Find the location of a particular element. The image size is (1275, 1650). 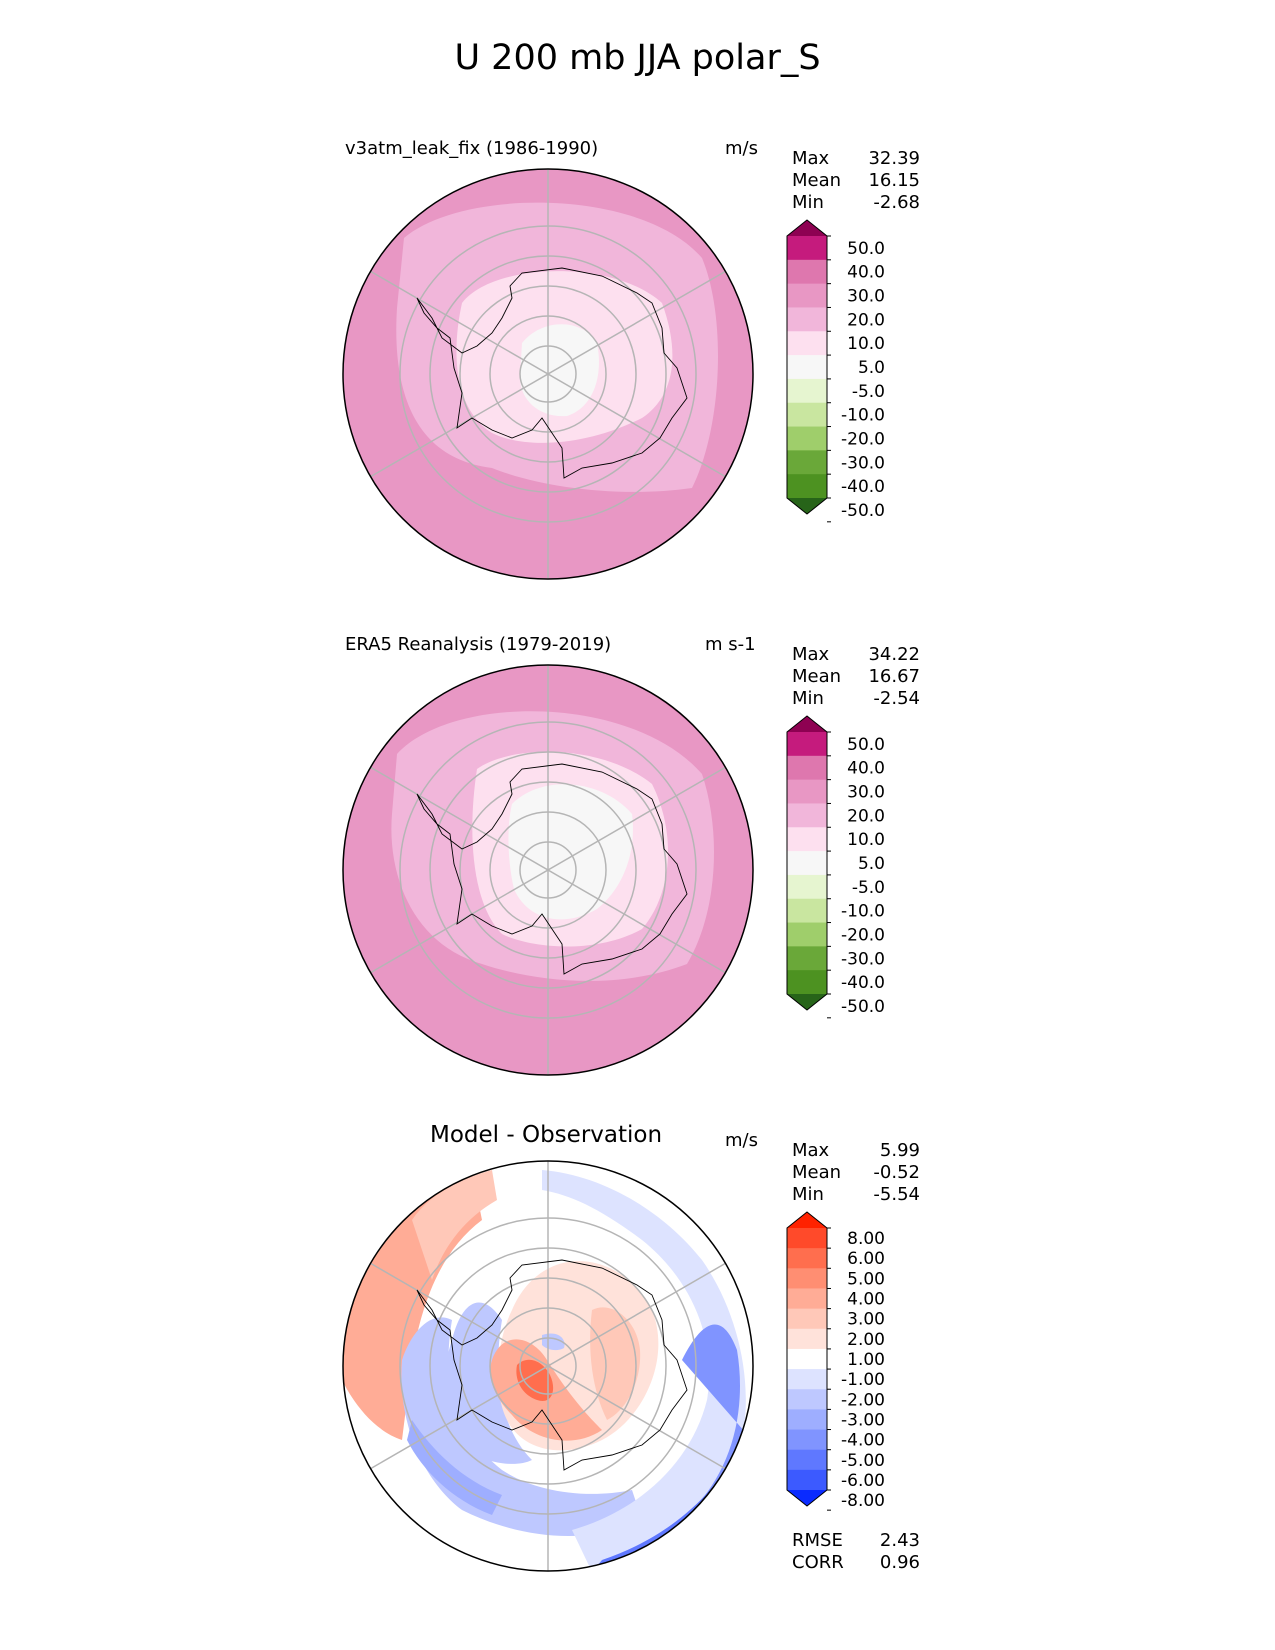

colorbar-tick-label: 2.00 is located at coordinates (866, 1340).